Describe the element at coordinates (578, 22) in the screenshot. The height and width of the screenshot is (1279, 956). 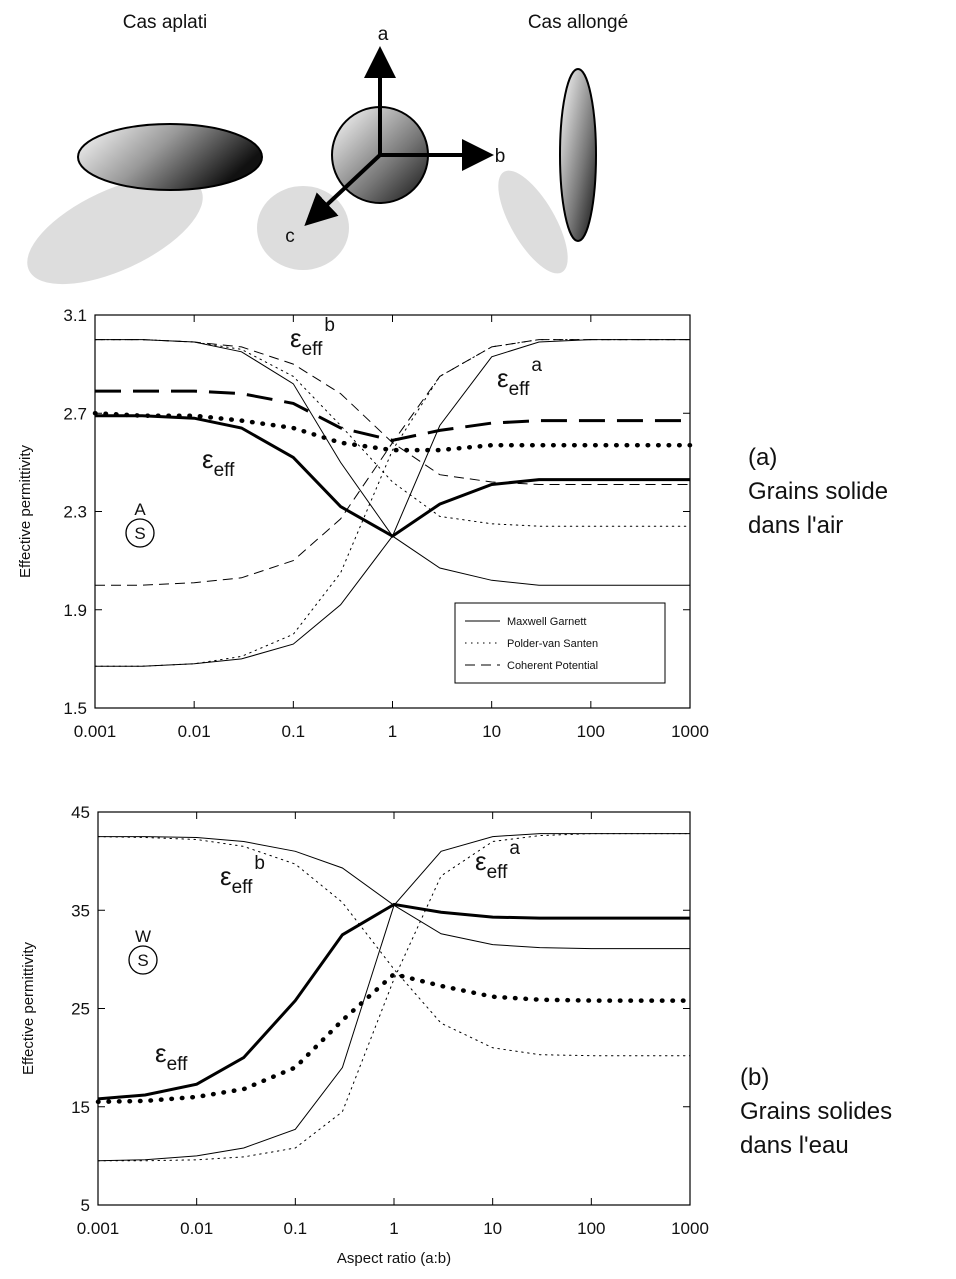
I see `label: Cas allongé` at that location.